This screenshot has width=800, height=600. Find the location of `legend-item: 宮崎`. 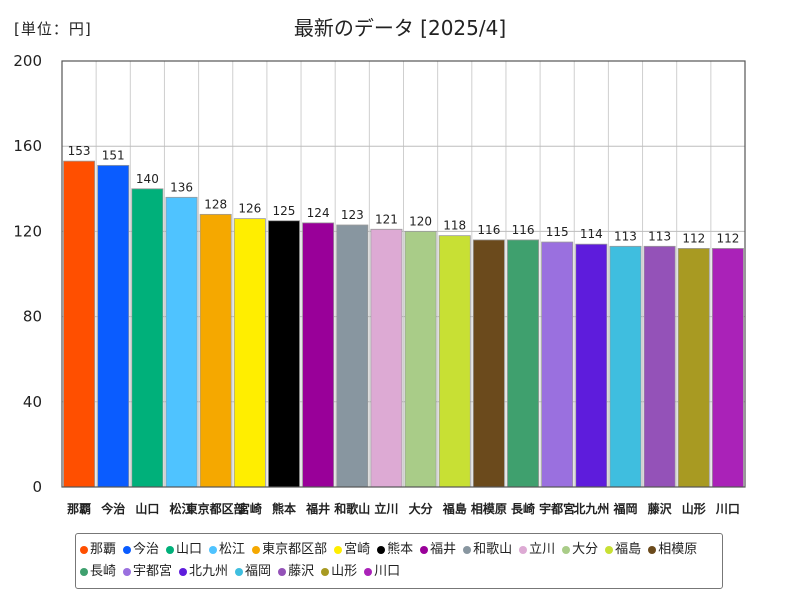

legend-item: 宮崎 is located at coordinates (352, 550).